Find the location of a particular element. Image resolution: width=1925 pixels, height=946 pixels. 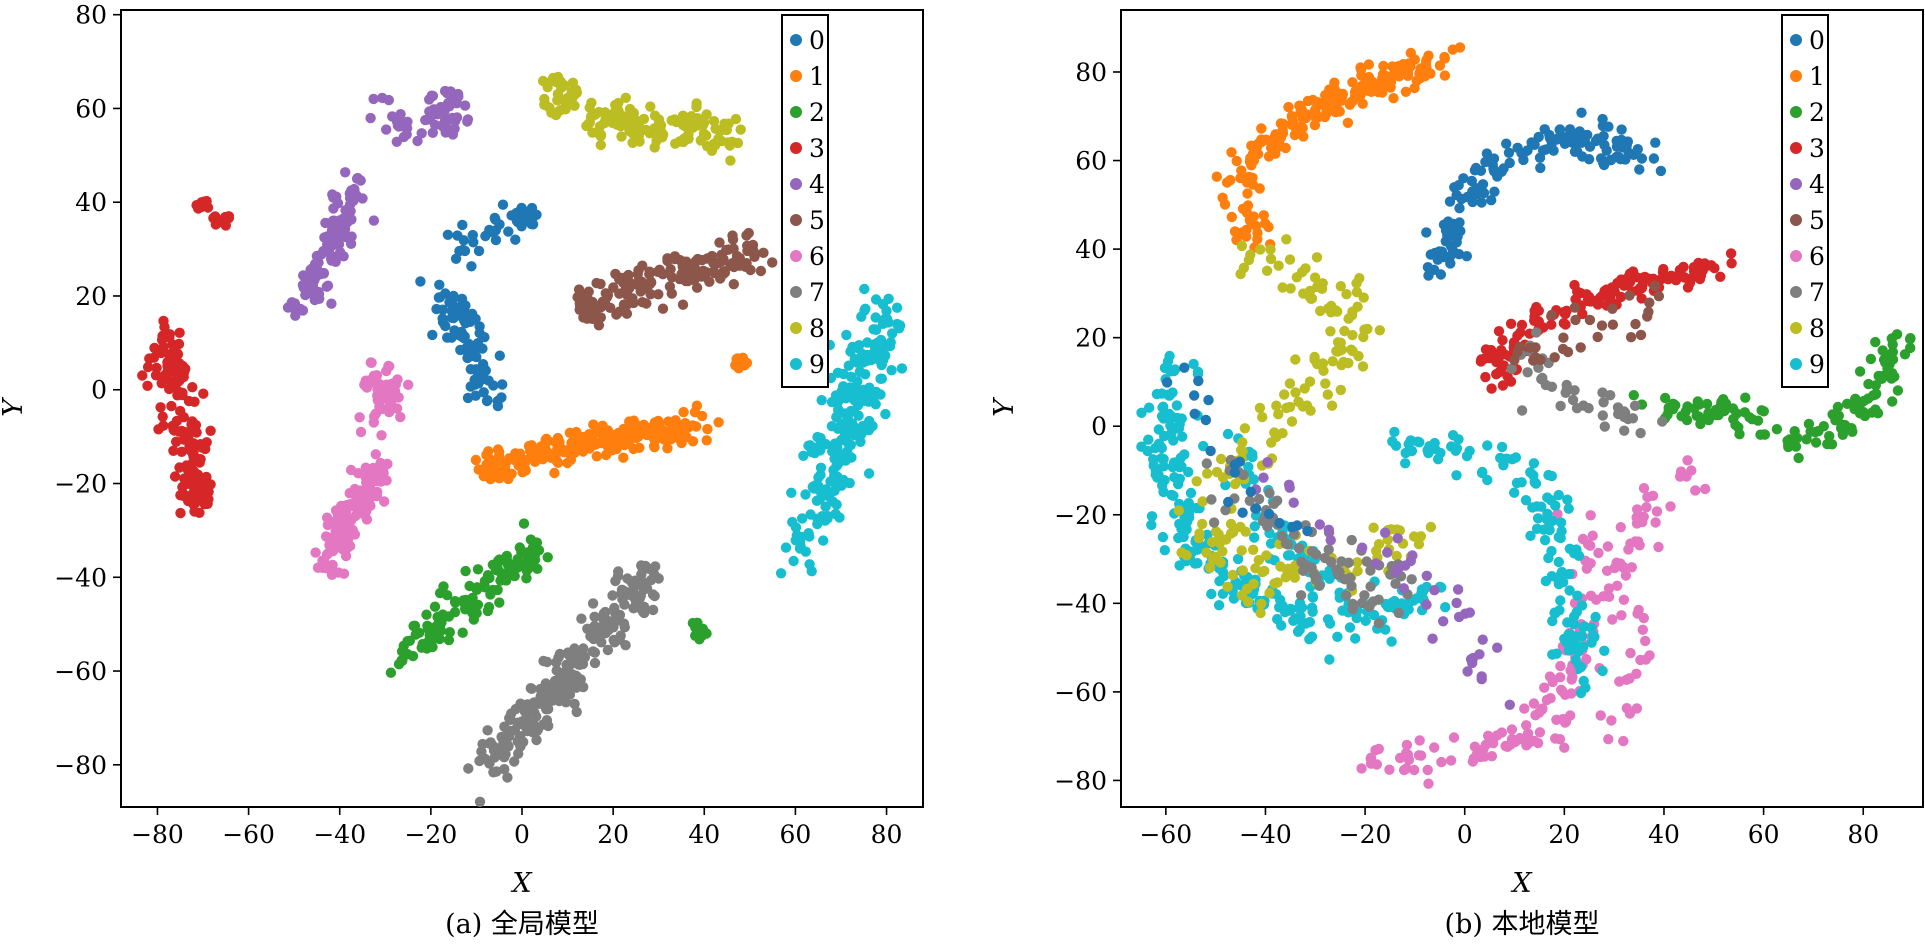

x-tick-label: 60 is located at coordinates (796, 834).